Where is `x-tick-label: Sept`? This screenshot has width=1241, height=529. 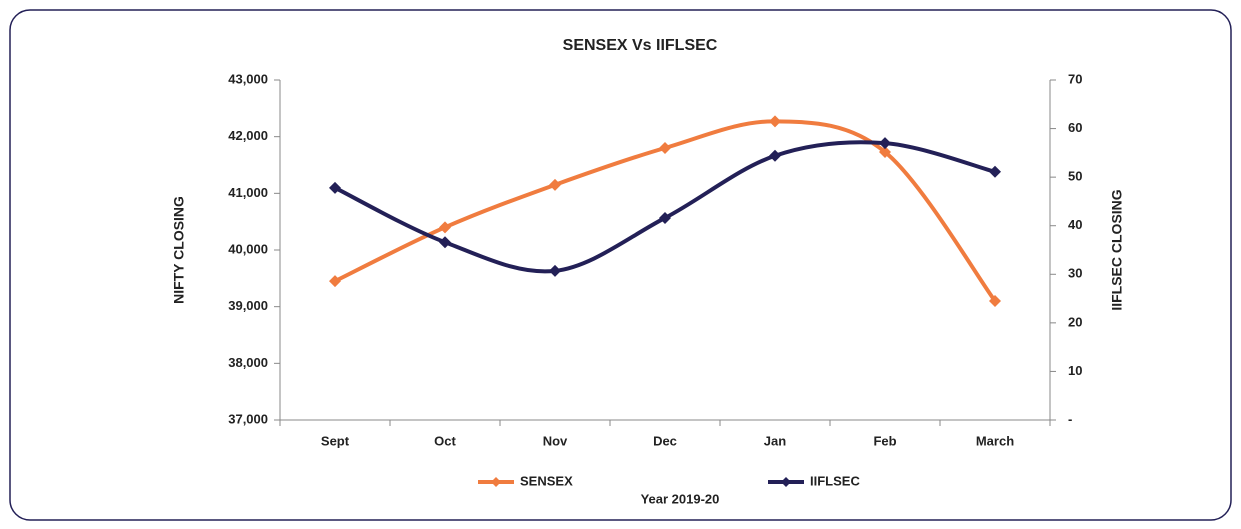
x-tick-label: Sept is located at coordinates (335, 440).